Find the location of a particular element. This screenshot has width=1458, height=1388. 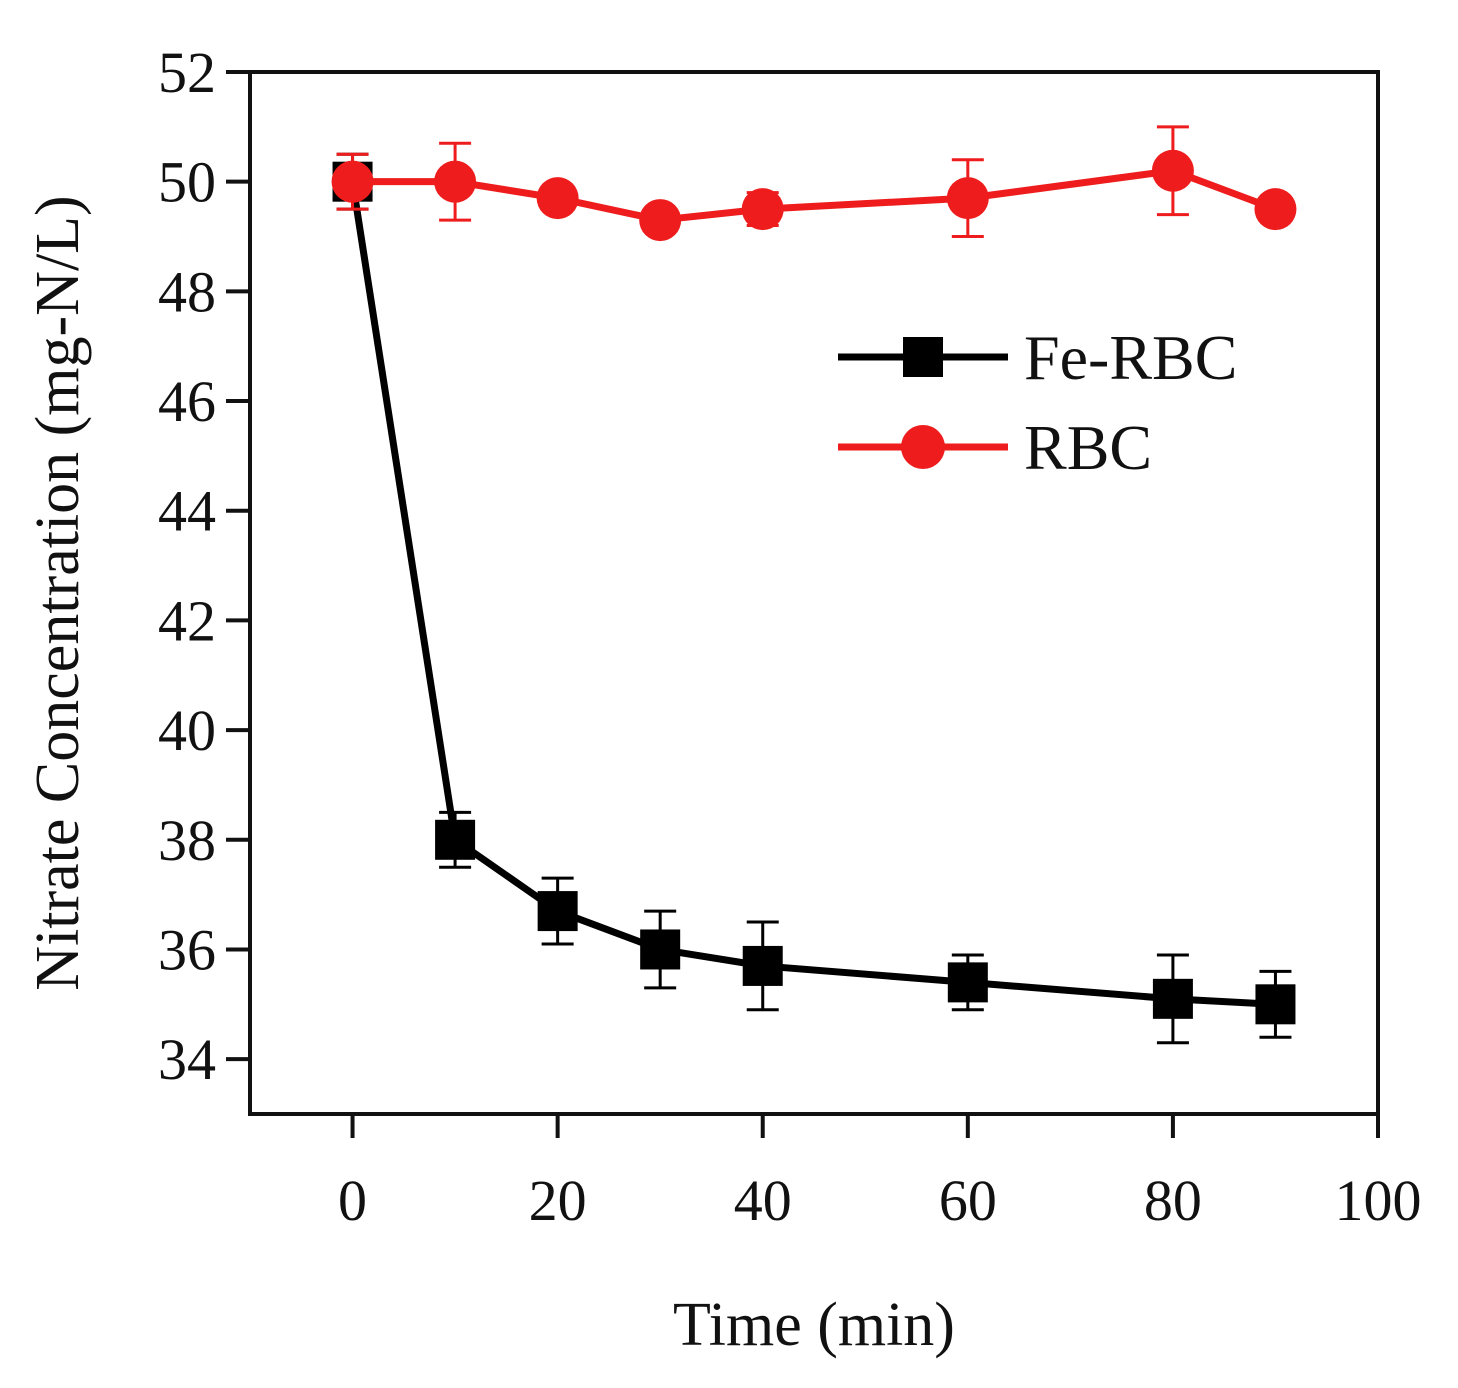

legend-item-fe-rbc: Fe-RBC is located at coordinates (1037, 357).